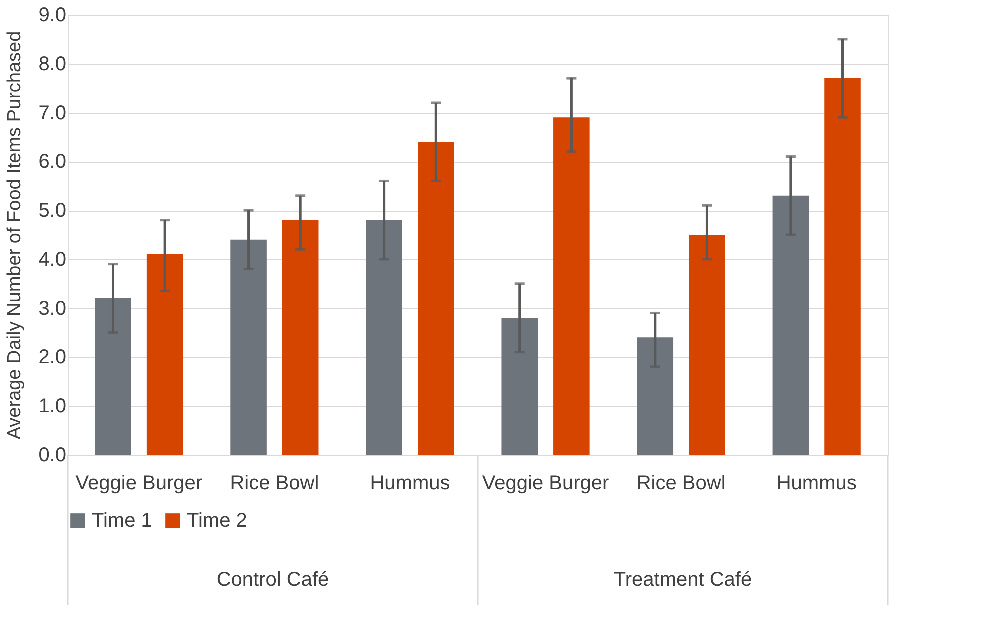 The width and height of the screenshot is (992, 637). I want to click on y-tick-label: 0.0, so click(52, 455).